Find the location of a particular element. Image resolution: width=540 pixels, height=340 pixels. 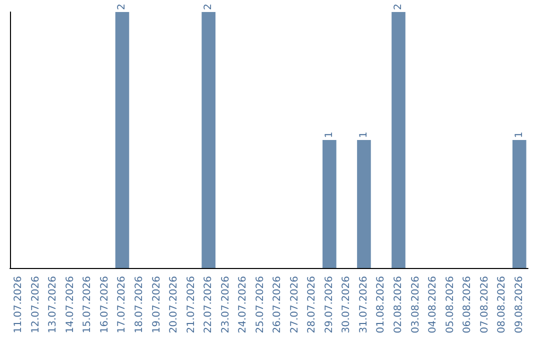

x-tick-label: 05.08.2026 is located at coordinates (450, 305).